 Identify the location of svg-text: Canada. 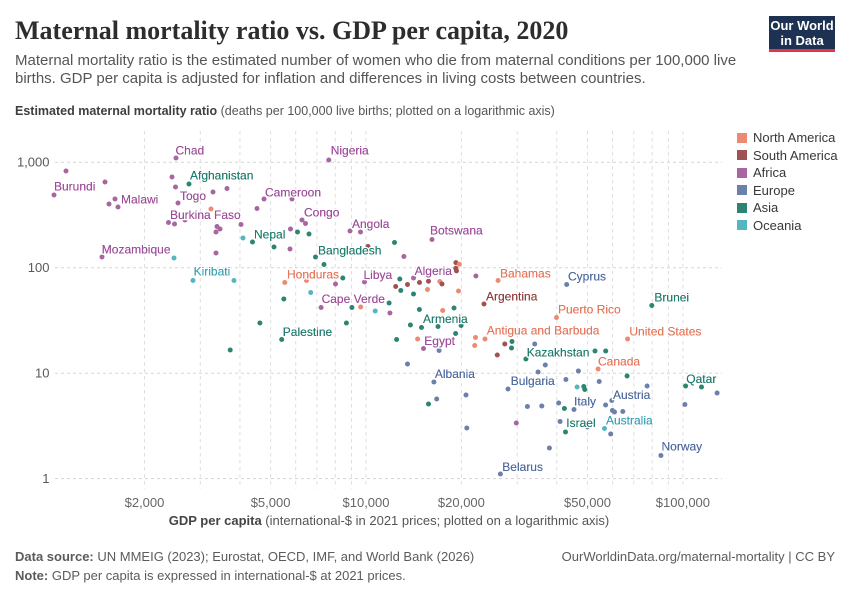
(619, 362).